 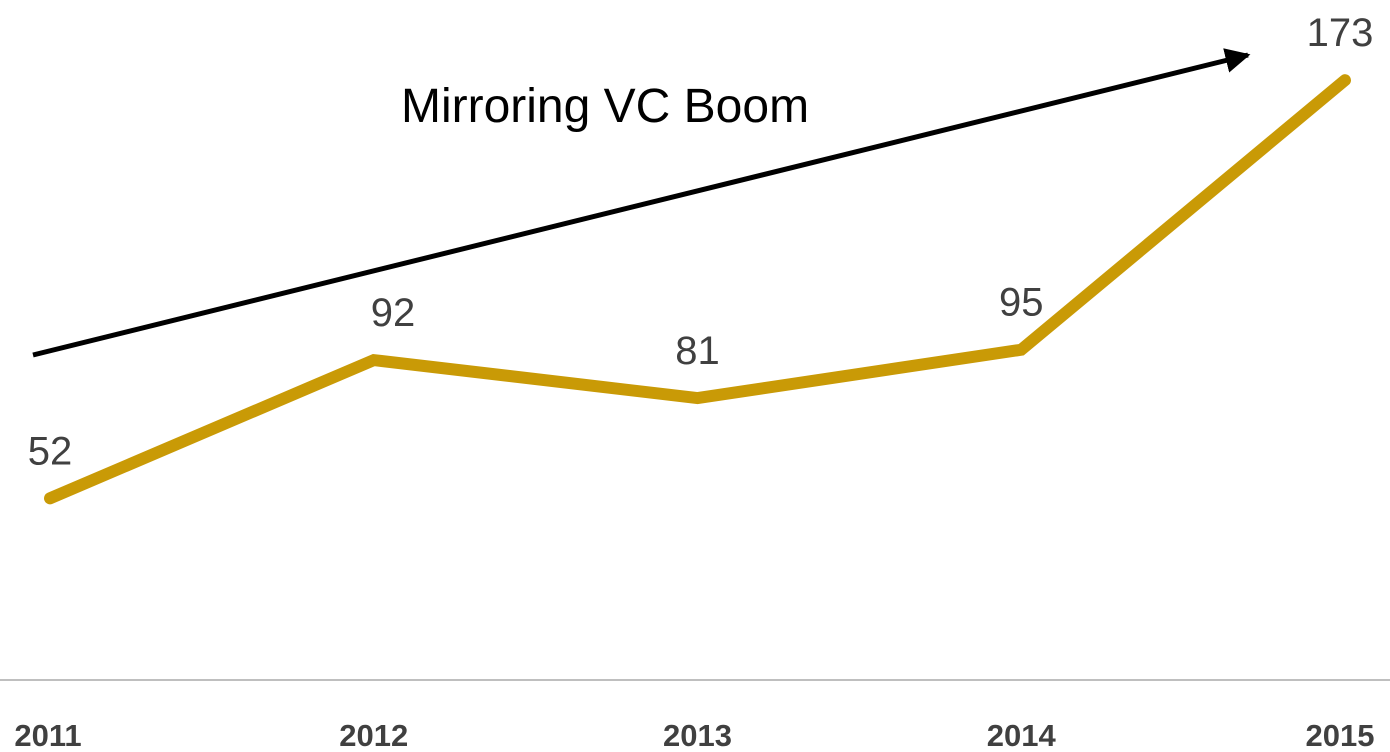 What do you see at coordinates (373, 735) in the screenshot?
I see `x-tick-label: 2012` at bounding box center [373, 735].